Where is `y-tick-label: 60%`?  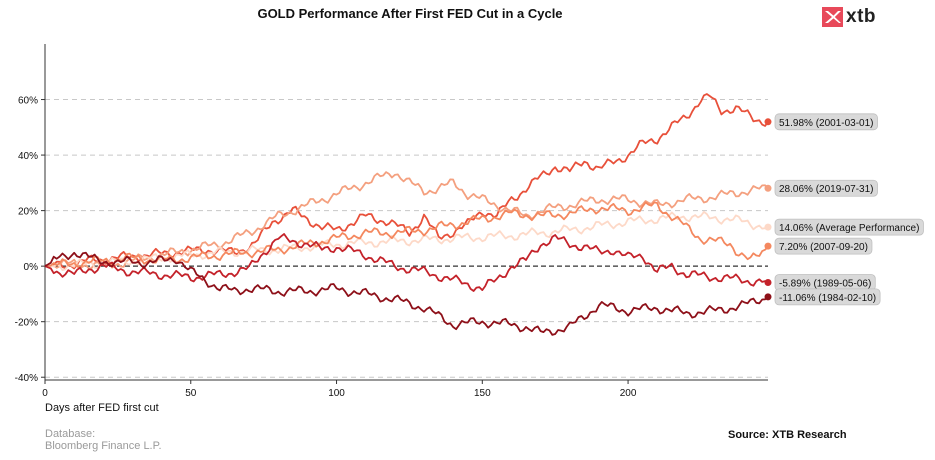
y-tick-label: 60% is located at coordinates (28, 101).